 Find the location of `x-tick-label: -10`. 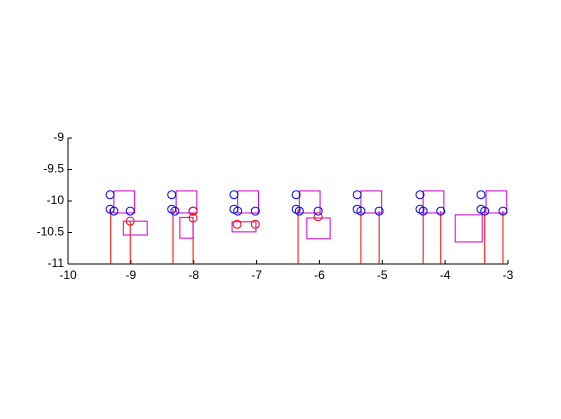

x-tick-label: -10 is located at coordinates (68, 275).